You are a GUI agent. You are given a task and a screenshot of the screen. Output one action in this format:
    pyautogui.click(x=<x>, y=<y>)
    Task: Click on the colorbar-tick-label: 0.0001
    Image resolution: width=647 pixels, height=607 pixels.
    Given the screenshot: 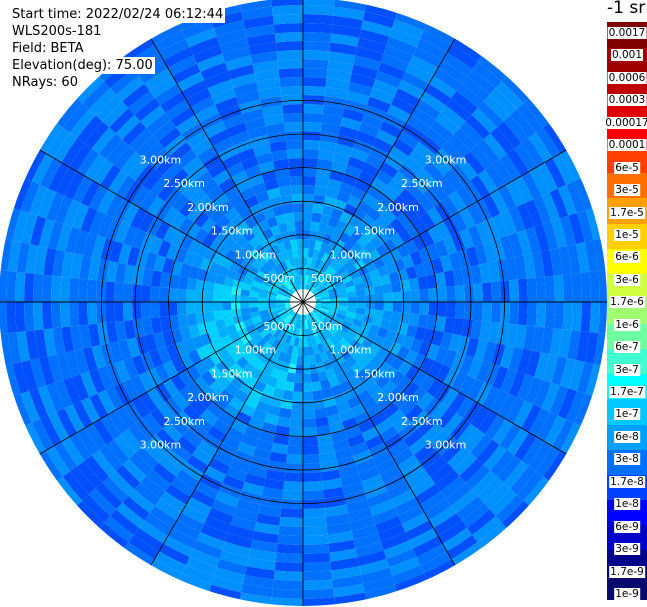 What is the action you would take?
    pyautogui.click(x=627, y=145)
    